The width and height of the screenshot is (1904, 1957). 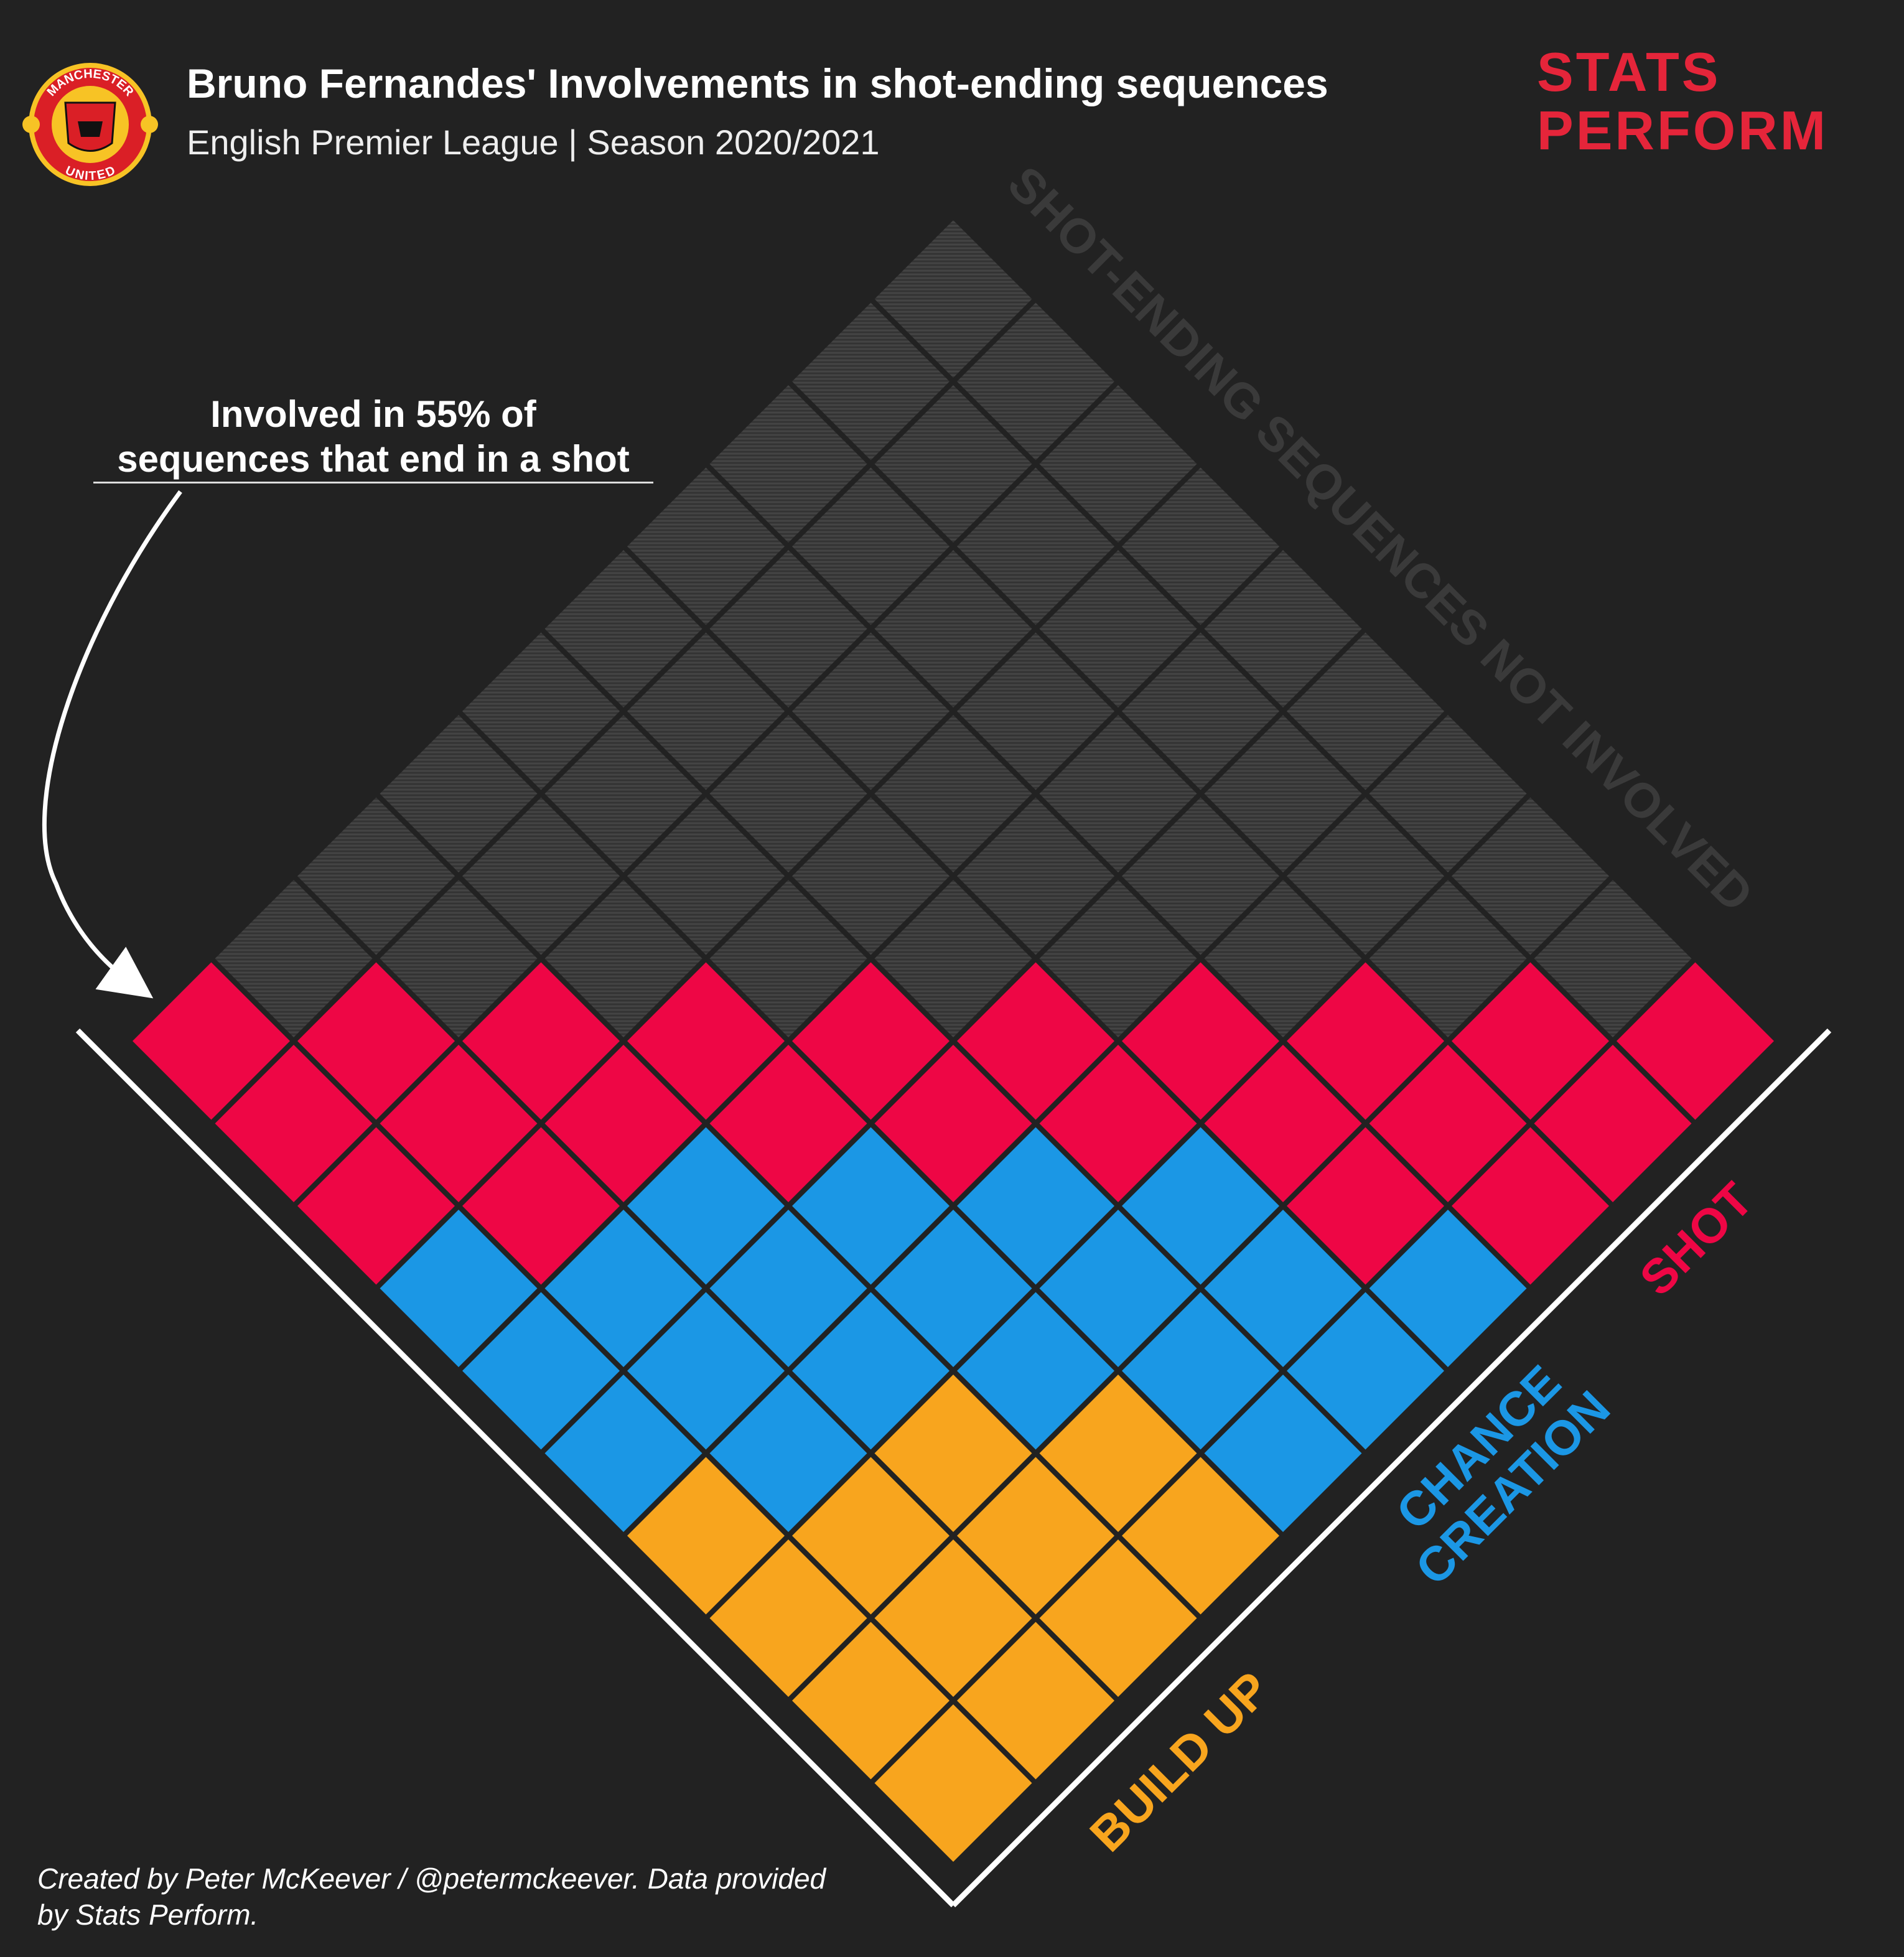 I want to click on annotation-arrow, so click(x=112, y=744).